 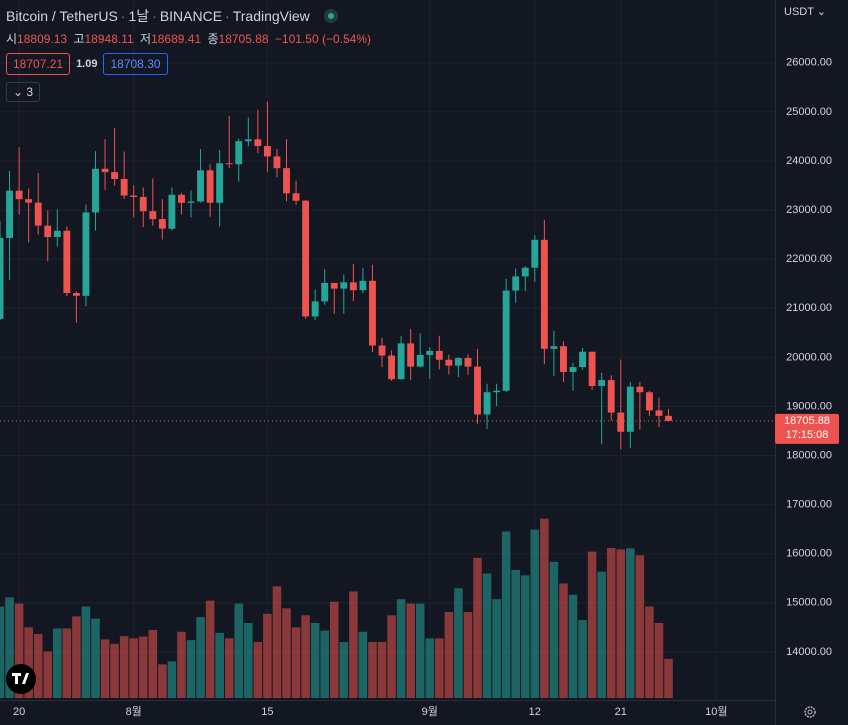 What do you see at coordinates (109, 39) in the screenshot?
I see `high-value: 18948.11` at bounding box center [109, 39].